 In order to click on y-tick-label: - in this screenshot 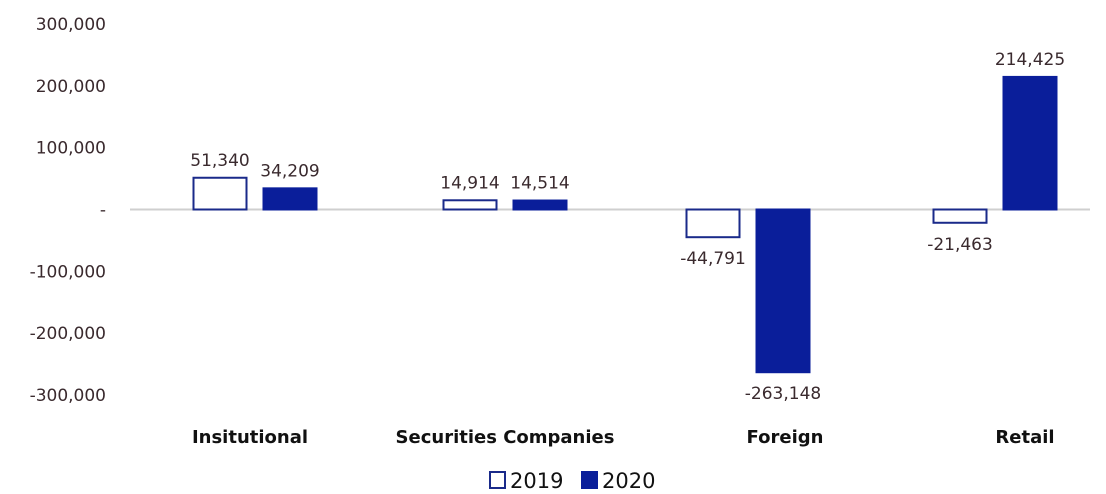, I will do `click(103, 211)`.